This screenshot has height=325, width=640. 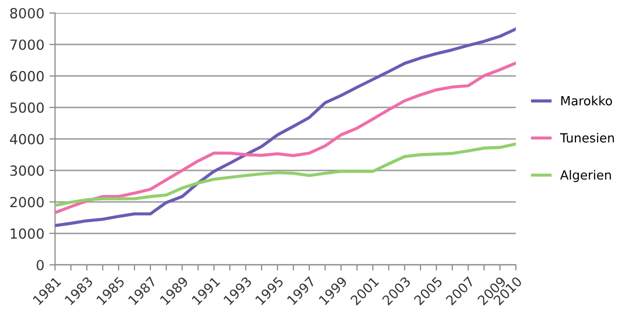 I want to click on y-tick-label: 3000, so click(x=27, y=170).